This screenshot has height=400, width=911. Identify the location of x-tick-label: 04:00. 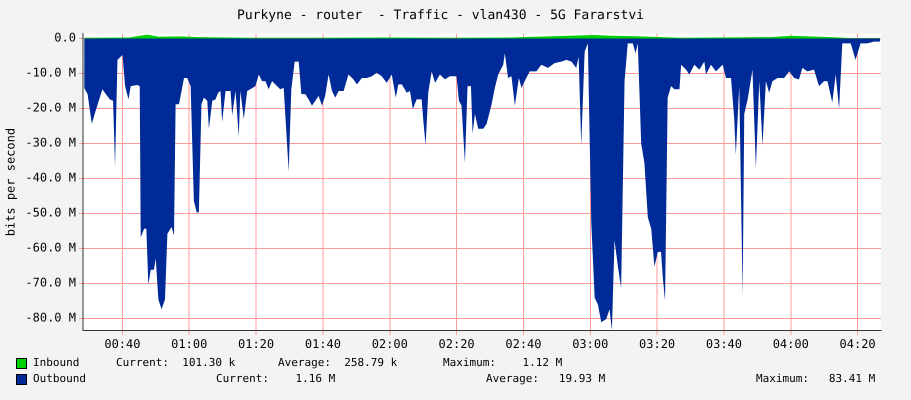
(790, 343).